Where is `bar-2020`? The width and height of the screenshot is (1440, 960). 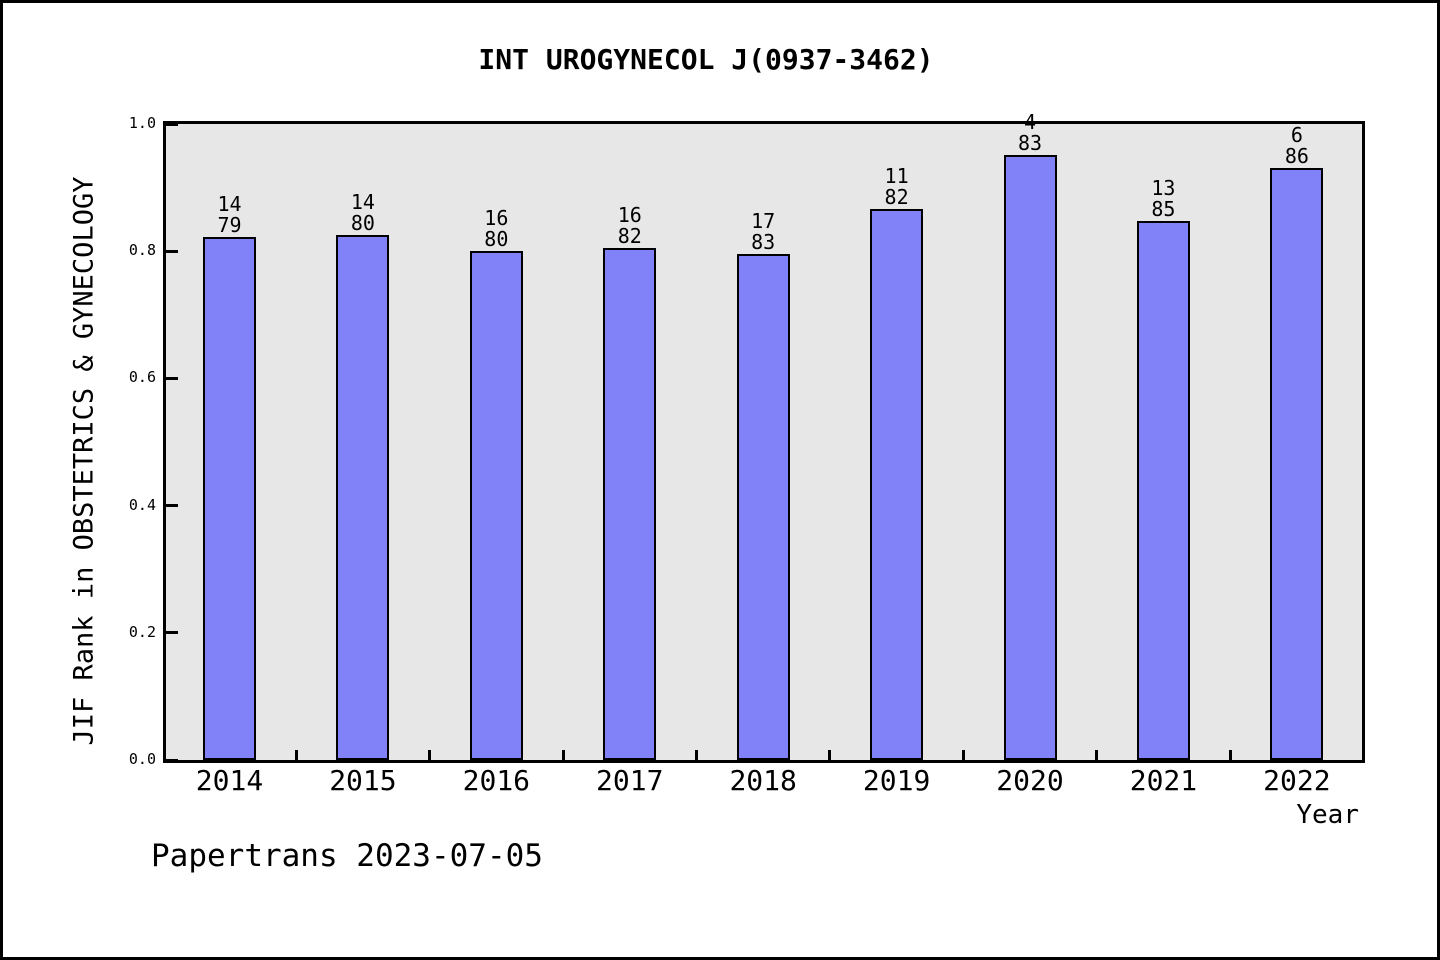
bar-2020 is located at coordinates (1030, 457).